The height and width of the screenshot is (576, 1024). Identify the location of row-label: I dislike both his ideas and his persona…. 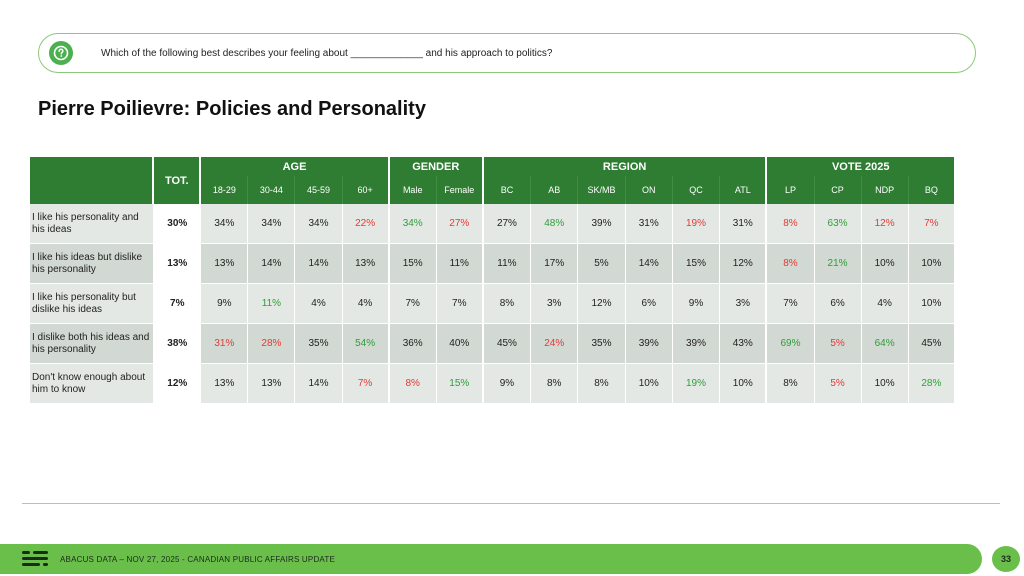
(92, 344).